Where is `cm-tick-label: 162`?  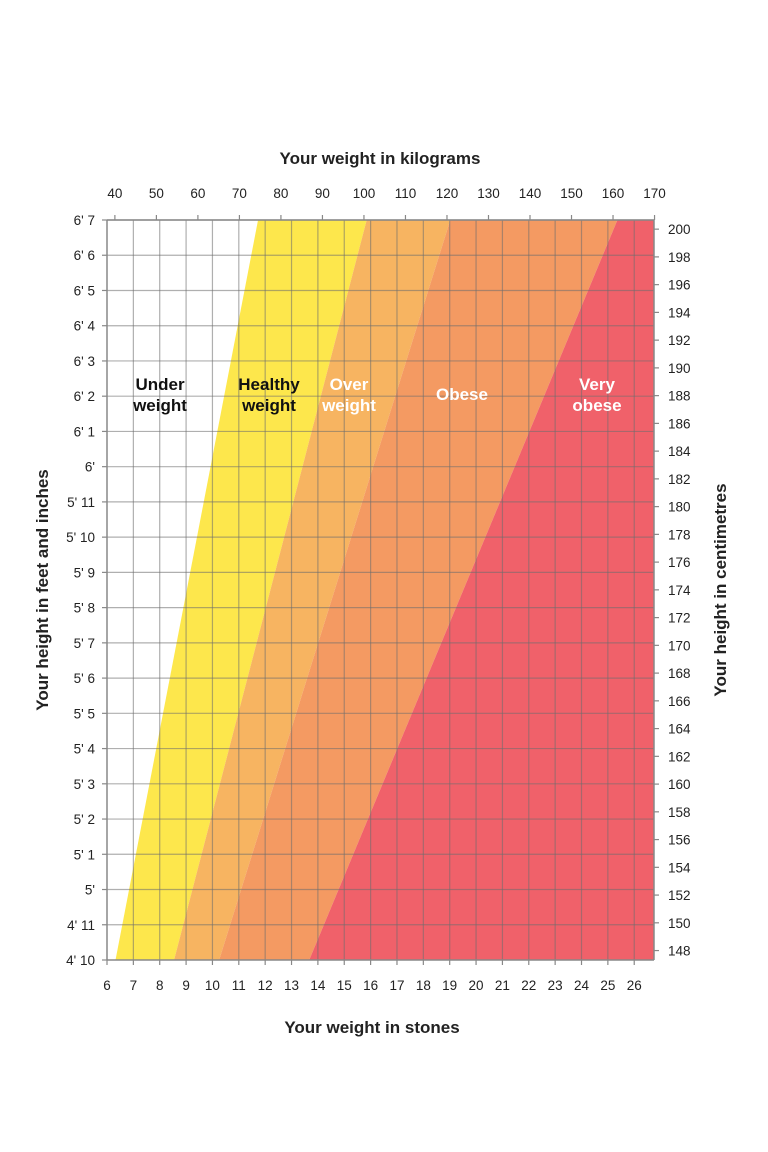 cm-tick-label: 162 is located at coordinates (679, 756).